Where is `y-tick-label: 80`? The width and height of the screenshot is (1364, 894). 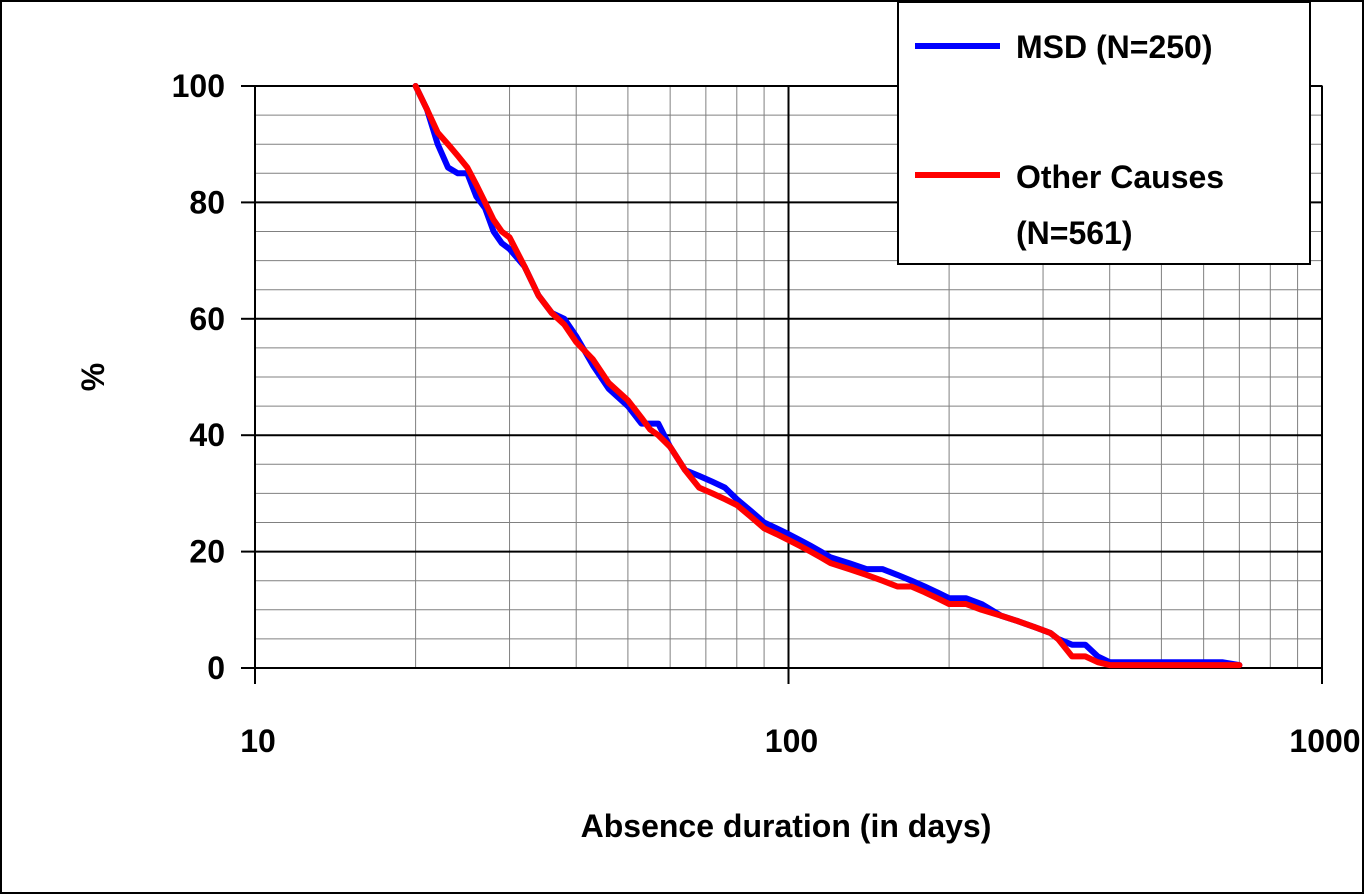 y-tick-label: 80 is located at coordinates (207, 202).